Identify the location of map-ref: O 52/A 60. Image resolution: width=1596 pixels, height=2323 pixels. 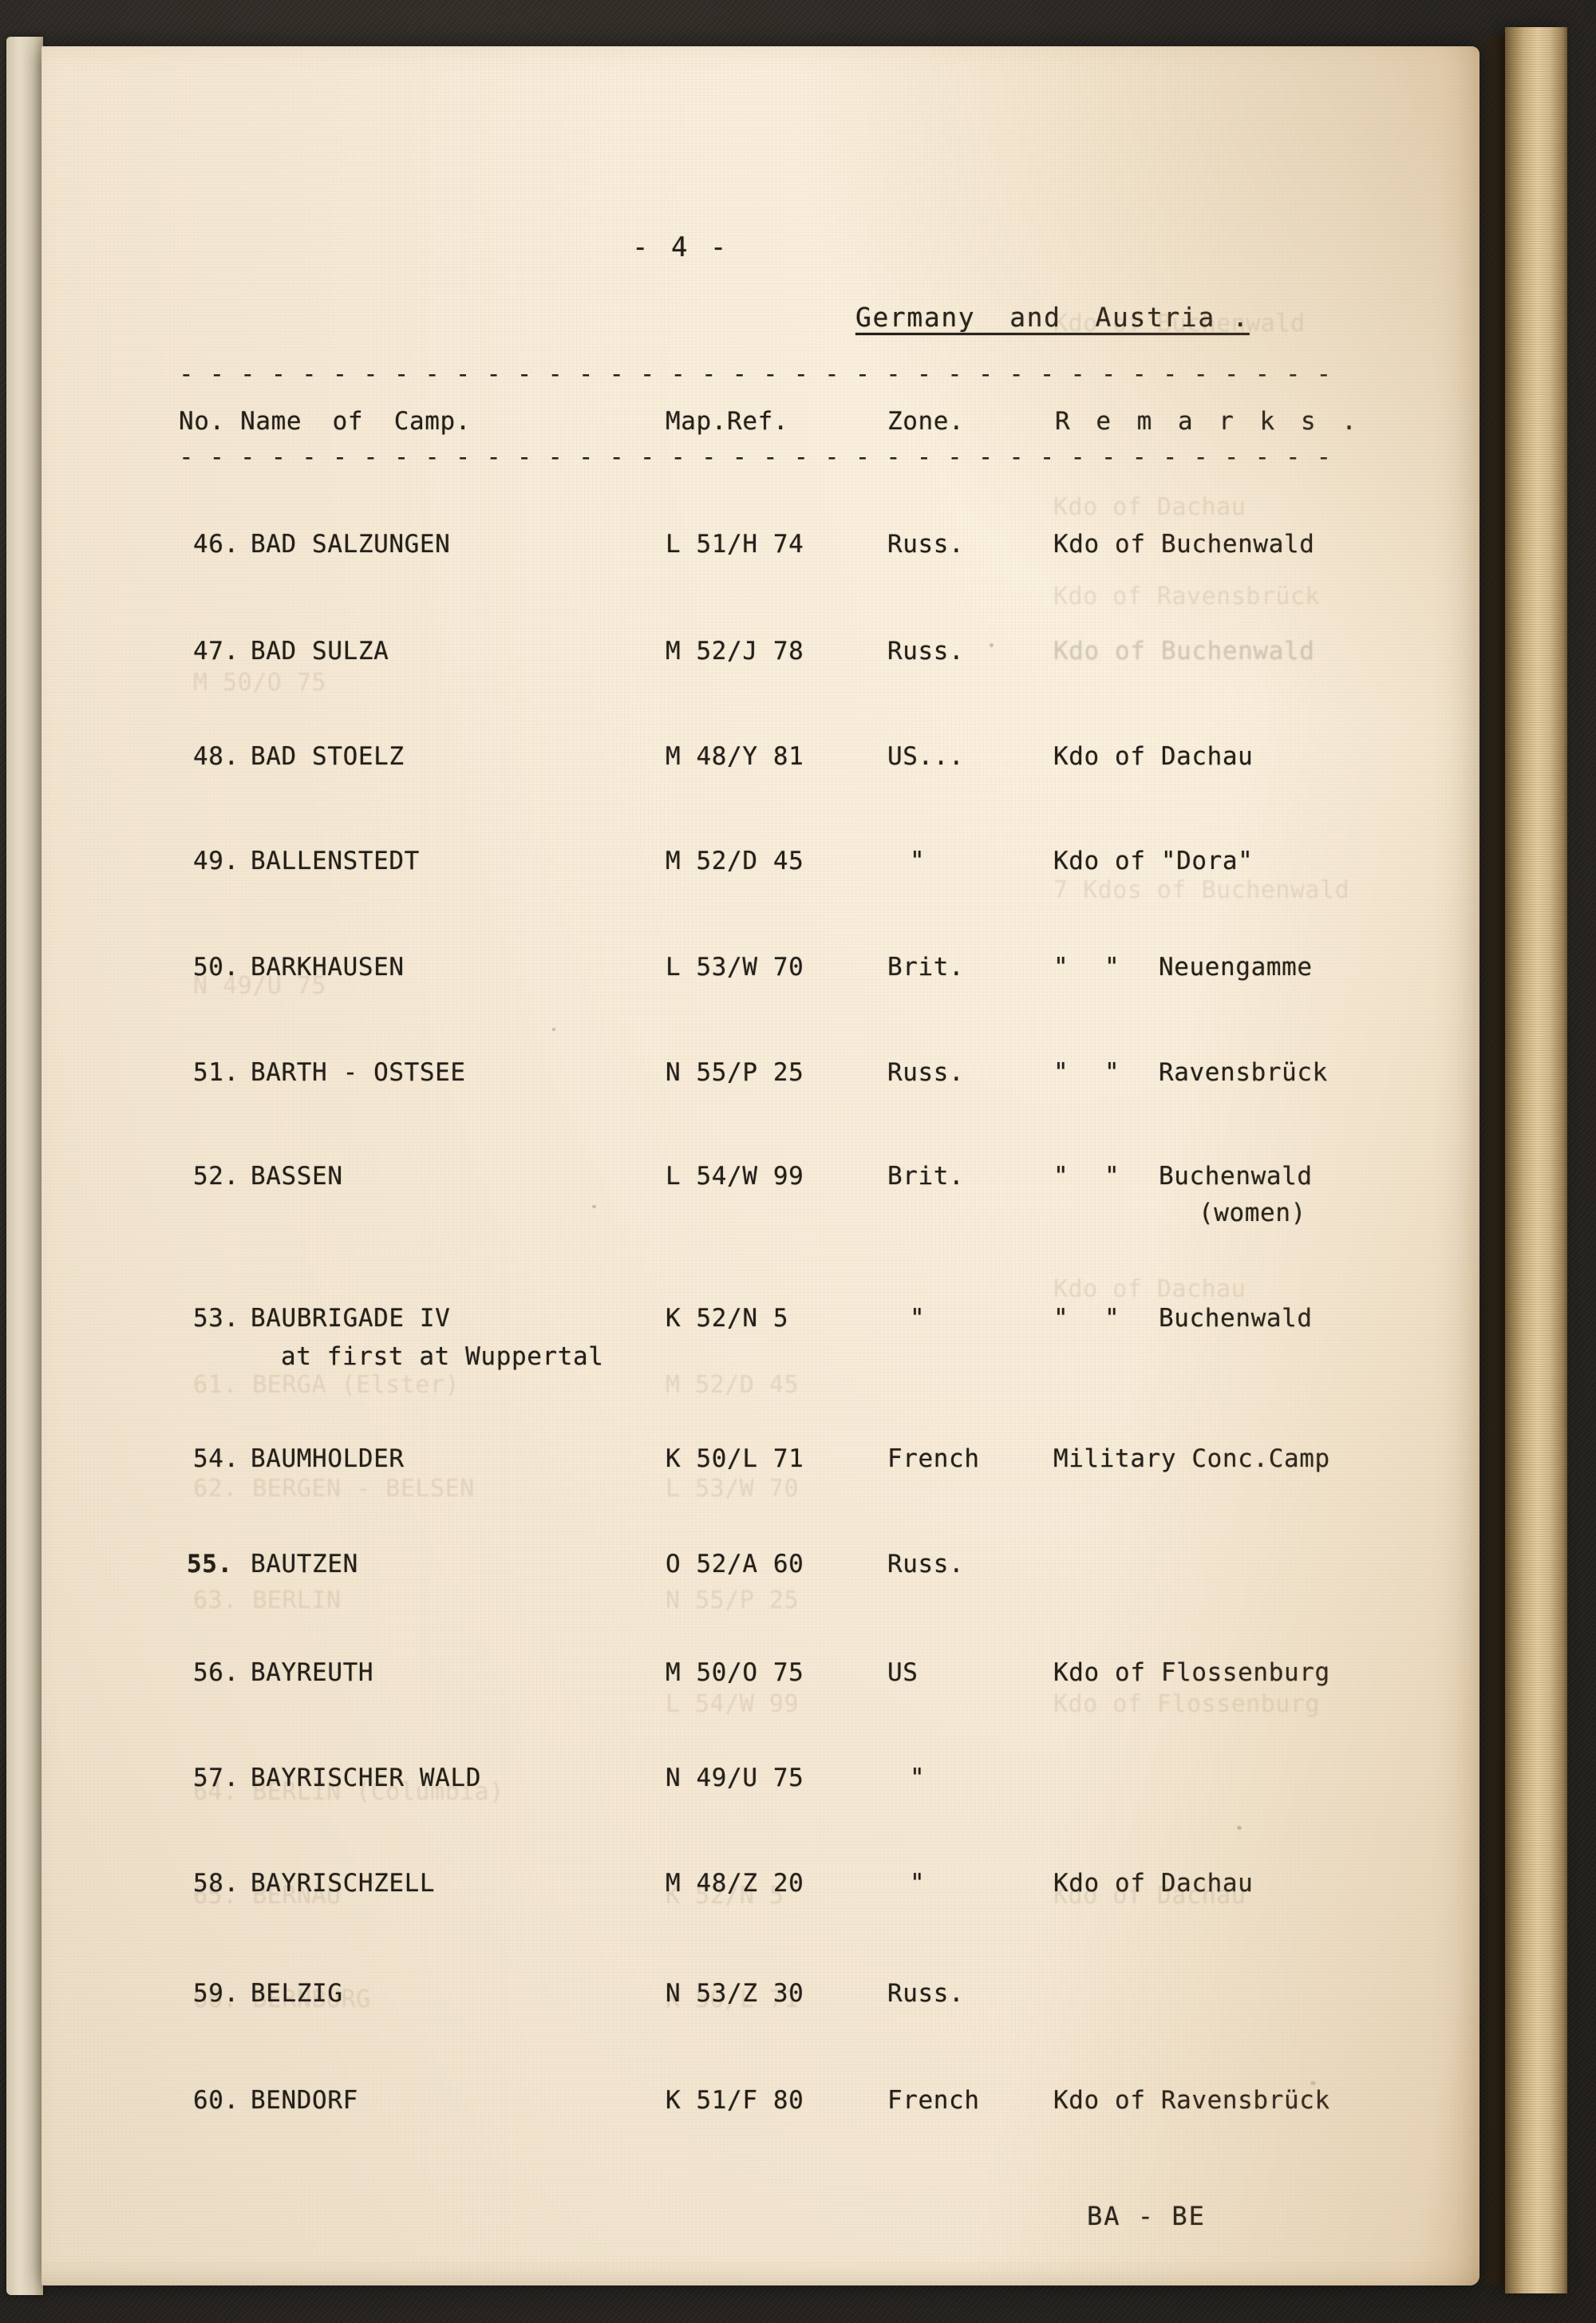
(735, 1564).